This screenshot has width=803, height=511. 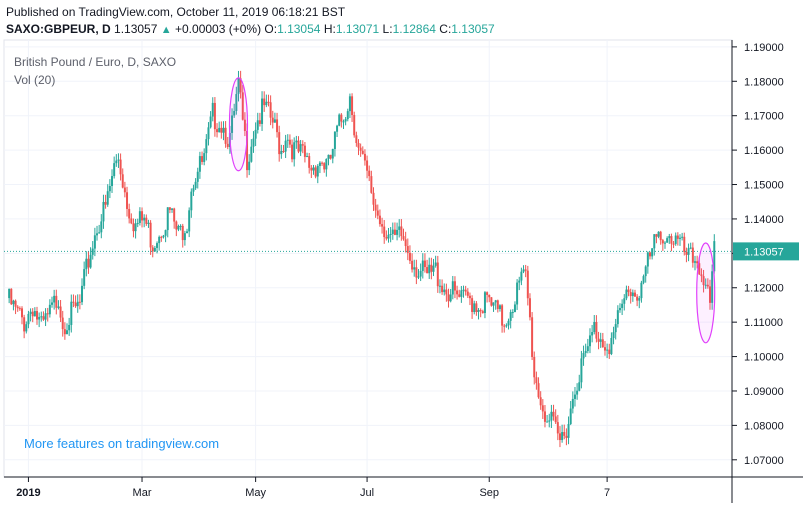 I want to click on y-tick-label: 1.18000, so click(x=764, y=82).